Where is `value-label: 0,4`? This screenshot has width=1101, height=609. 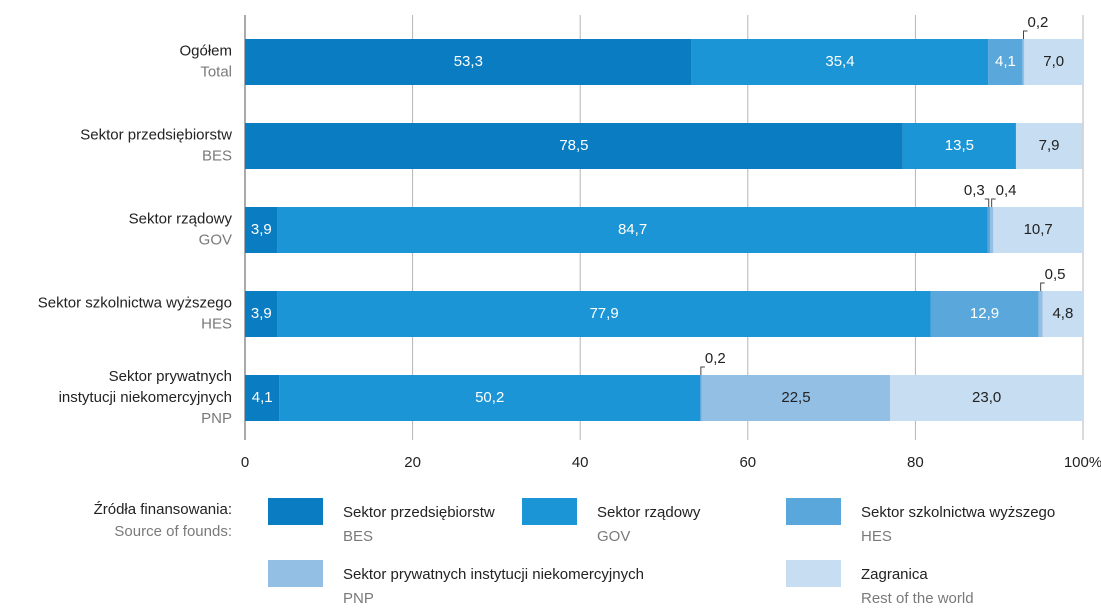 value-label: 0,4 is located at coordinates (1006, 190).